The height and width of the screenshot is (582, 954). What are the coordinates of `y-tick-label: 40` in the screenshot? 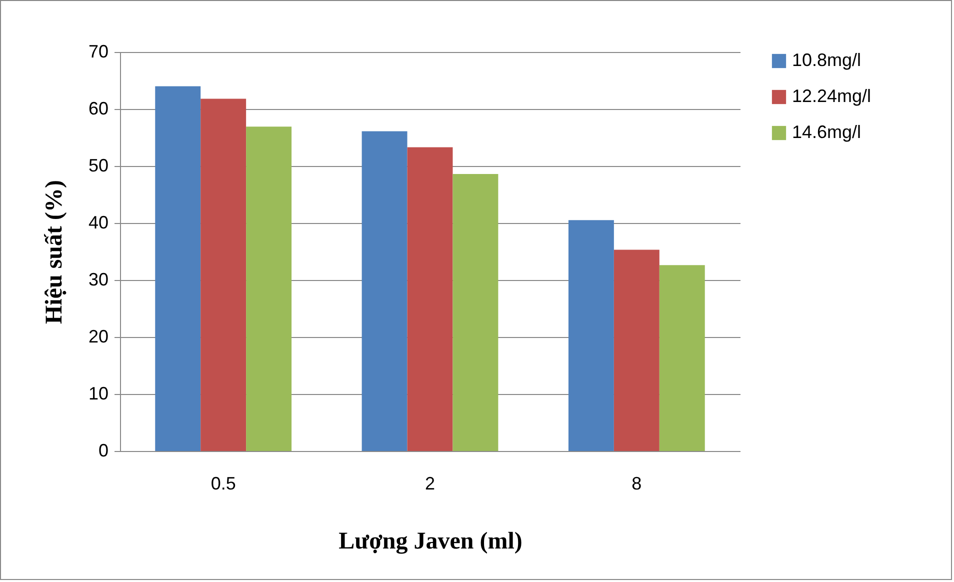 It's located at (98, 222).